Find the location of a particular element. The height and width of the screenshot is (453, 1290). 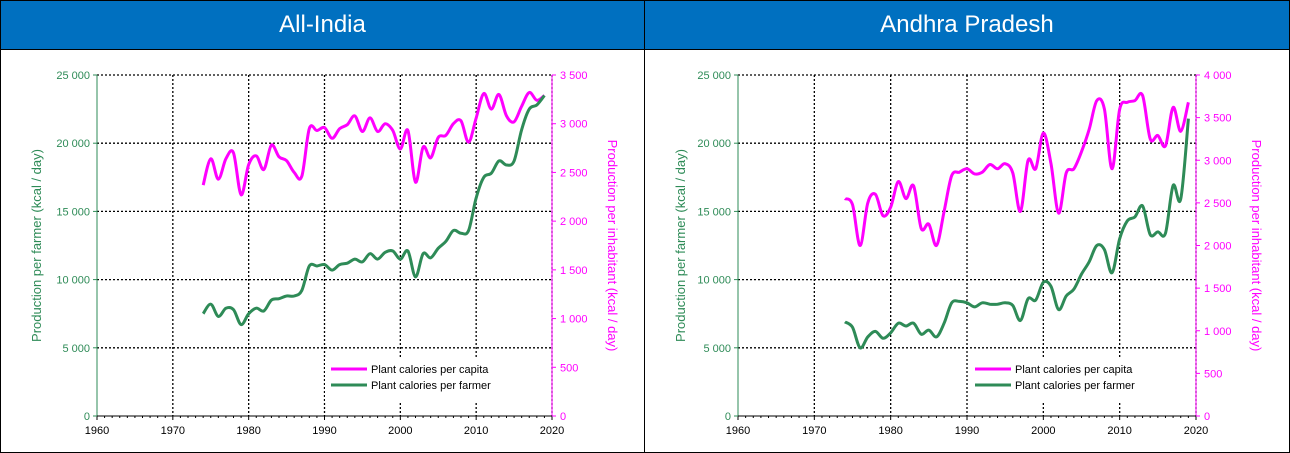

panel-title: Andhra Pradesh is located at coordinates (967, 25).